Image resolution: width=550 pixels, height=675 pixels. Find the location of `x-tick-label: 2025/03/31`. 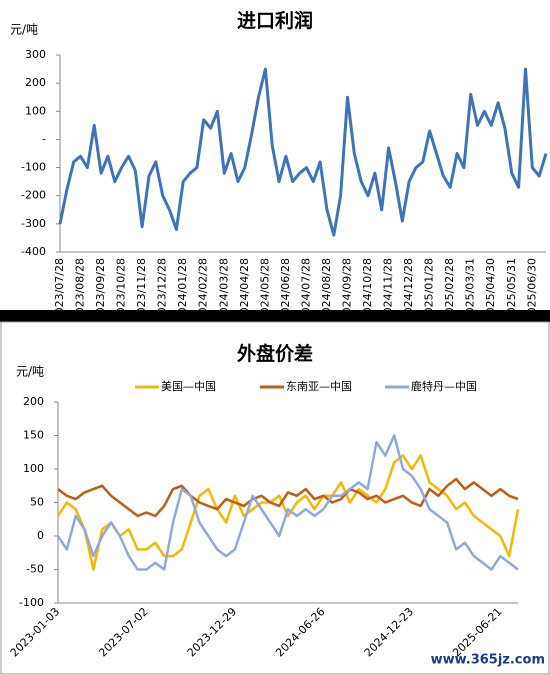

x-tick-label: 2025/03/31 is located at coordinates (470, 289).